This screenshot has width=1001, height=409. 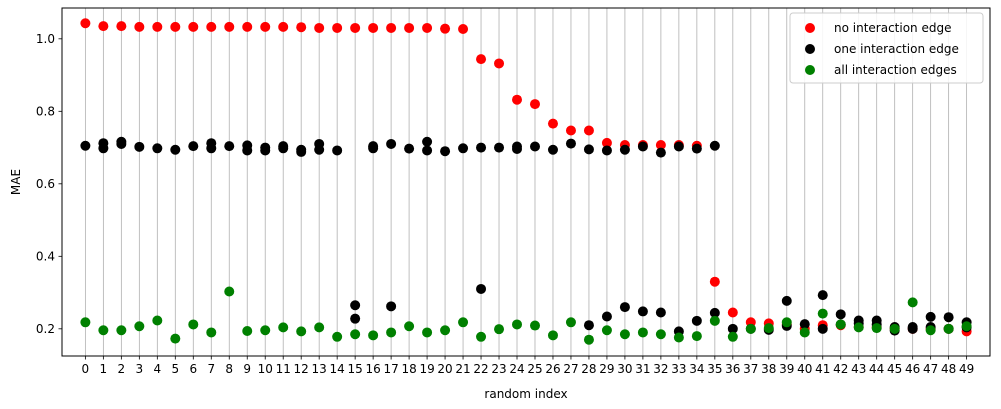 What do you see at coordinates (804, 369) in the screenshot?
I see `x-tick-label: 40` at bounding box center [804, 369].